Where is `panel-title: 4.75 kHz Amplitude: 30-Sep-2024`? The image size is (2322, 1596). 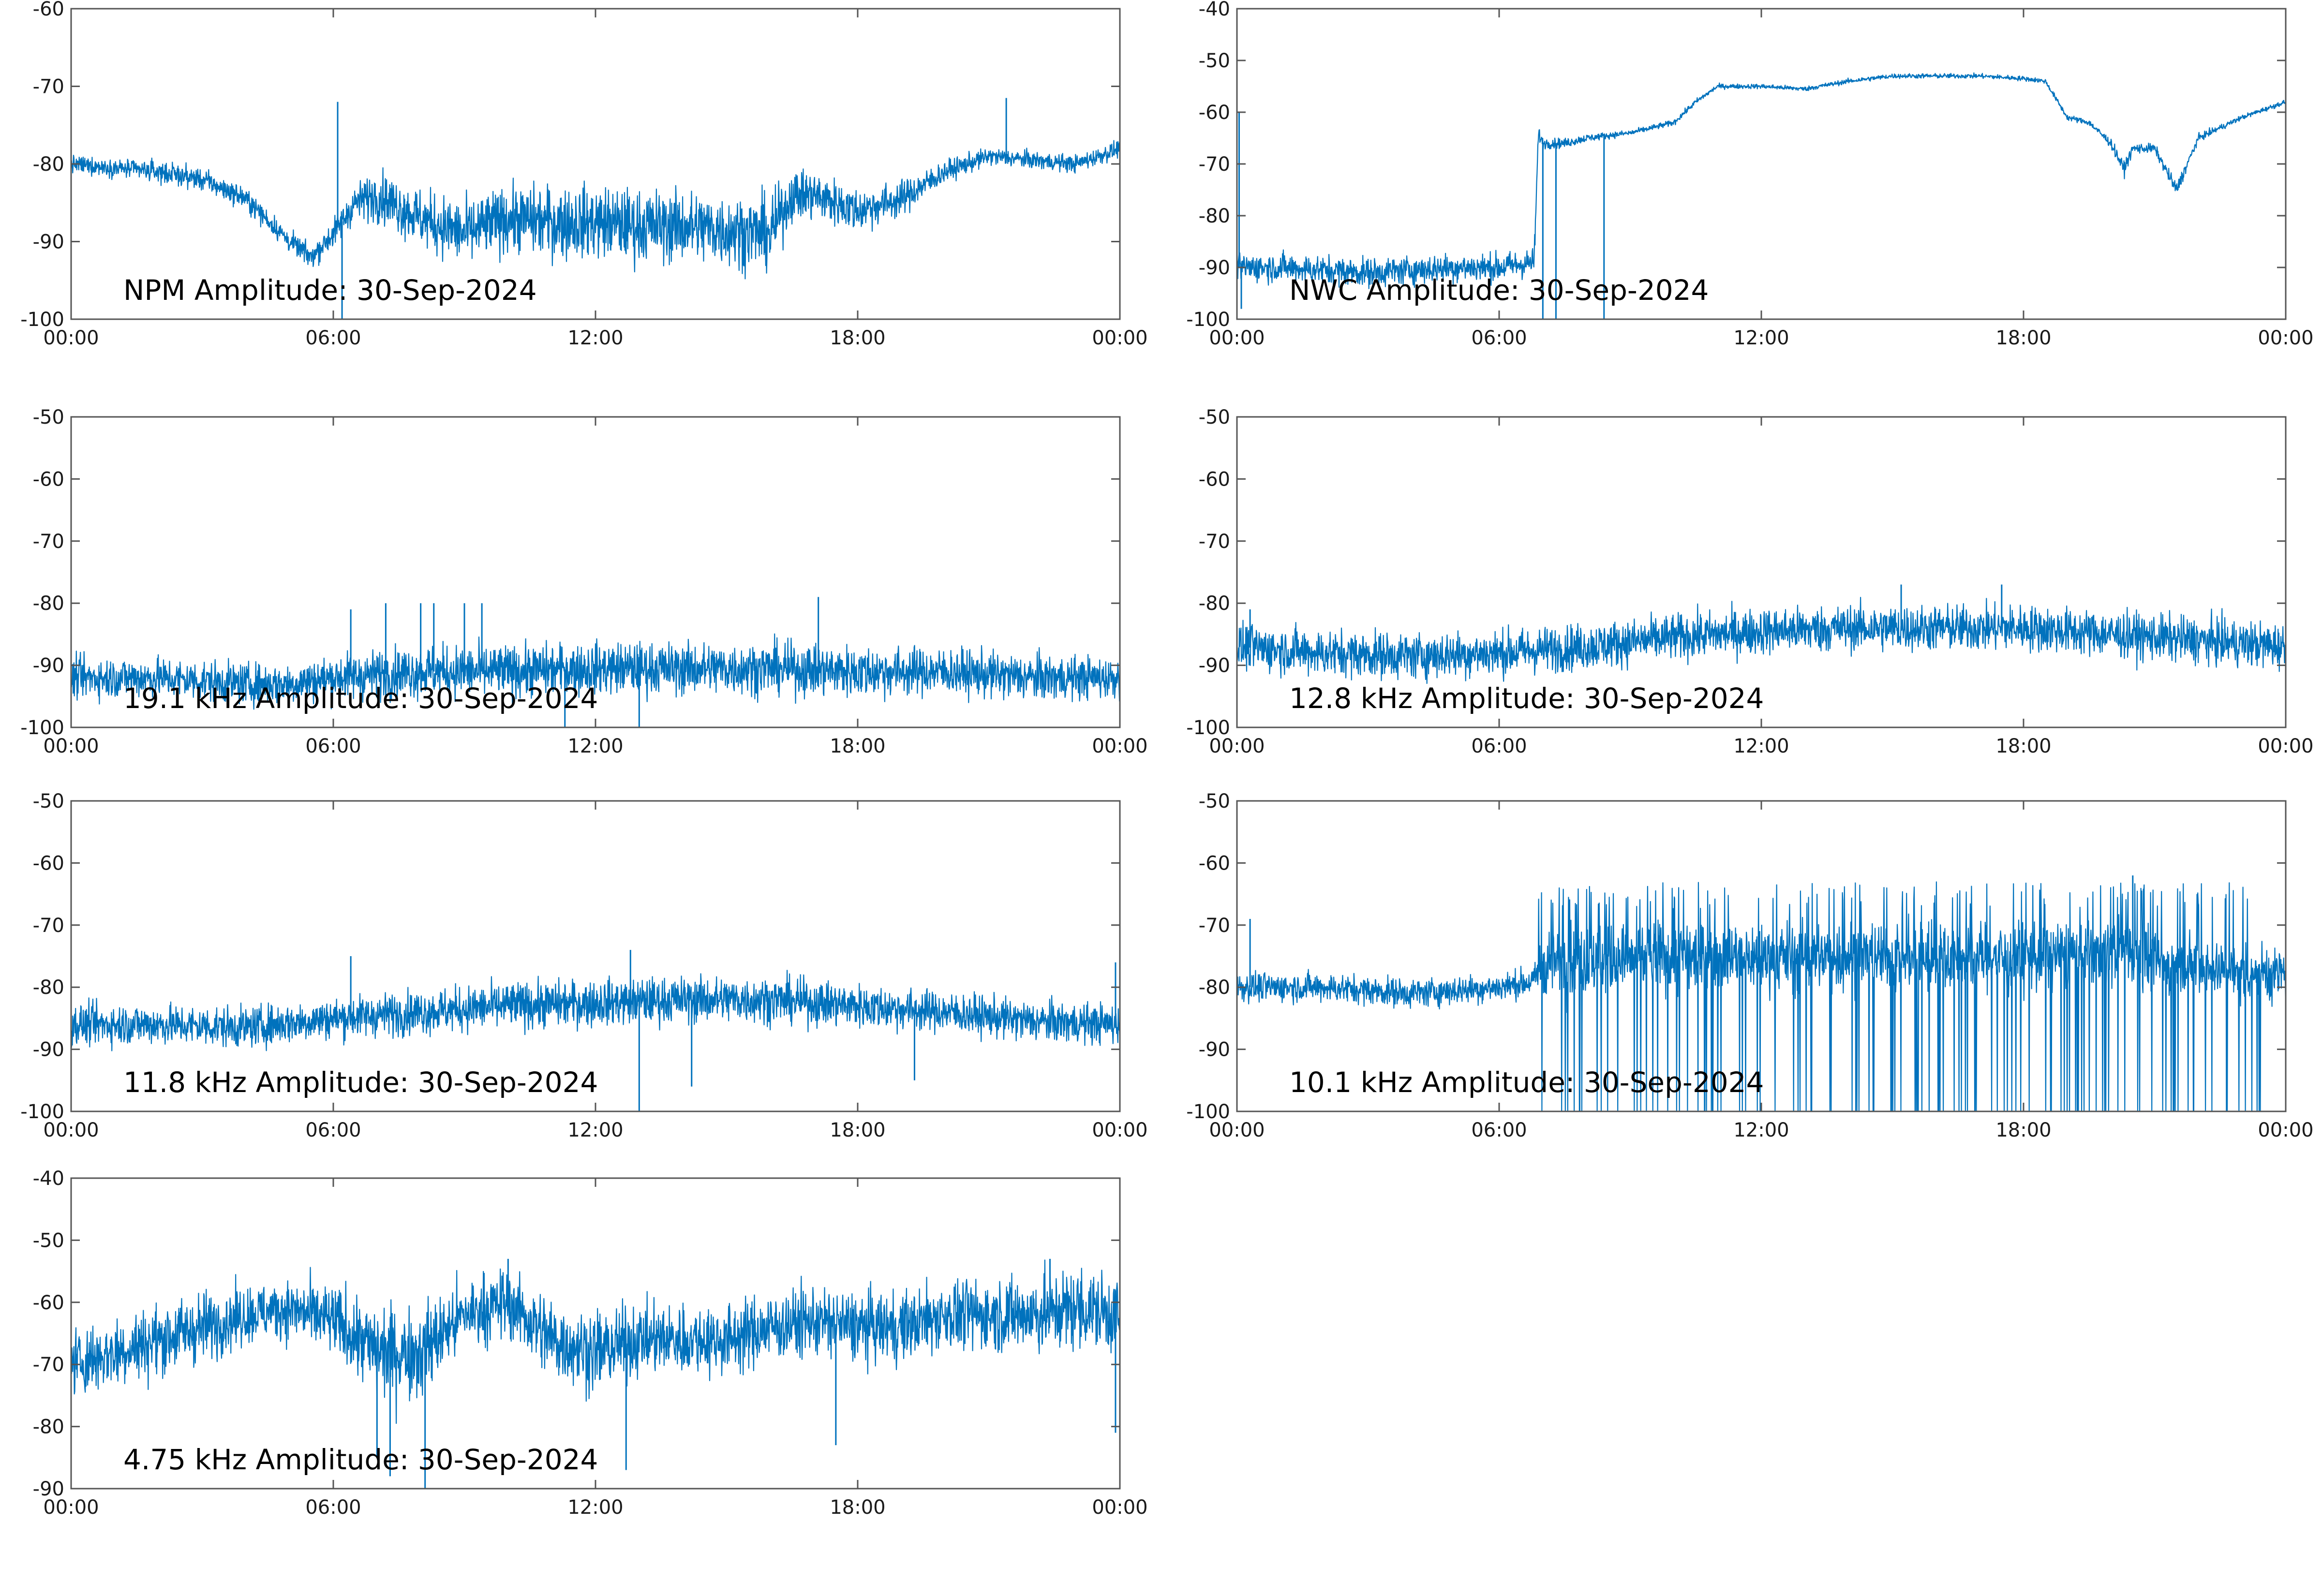 panel-title: 4.75 kHz Amplitude: 30-Sep-2024 is located at coordinates (360, 1459).